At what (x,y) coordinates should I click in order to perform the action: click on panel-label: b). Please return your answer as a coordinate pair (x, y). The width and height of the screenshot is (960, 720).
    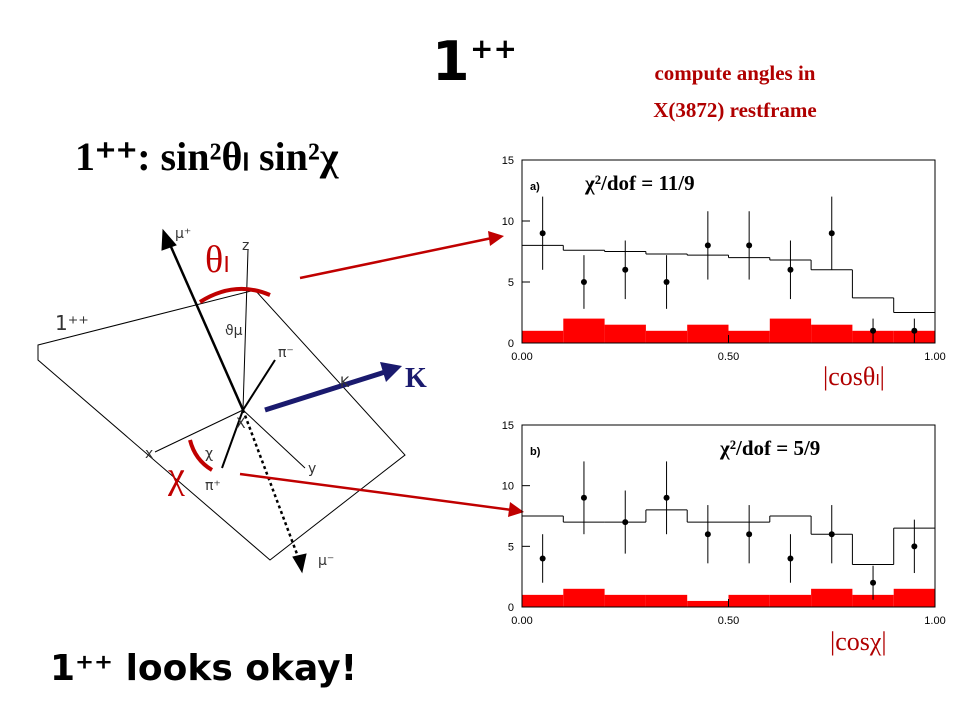
    Looking at the image, I should click on (535, 452).